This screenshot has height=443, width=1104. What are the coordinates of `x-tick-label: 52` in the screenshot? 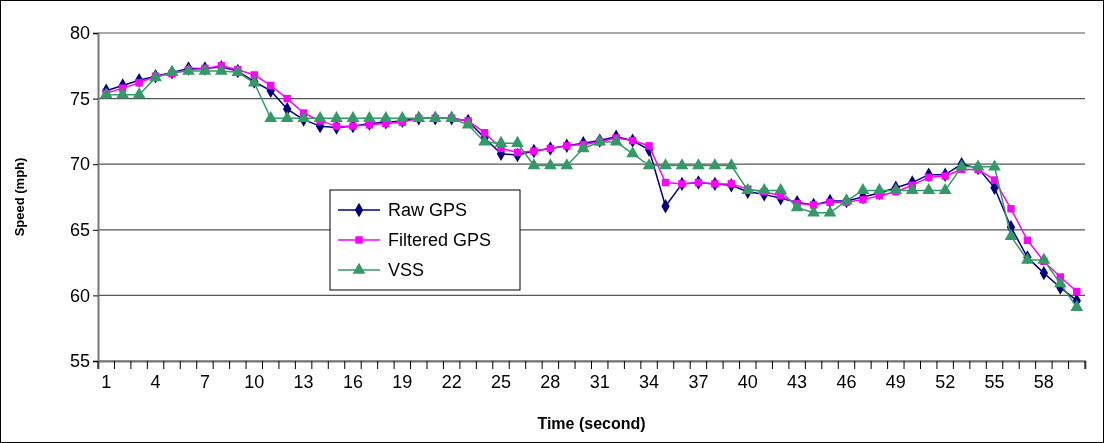 It's located at (945, 382).